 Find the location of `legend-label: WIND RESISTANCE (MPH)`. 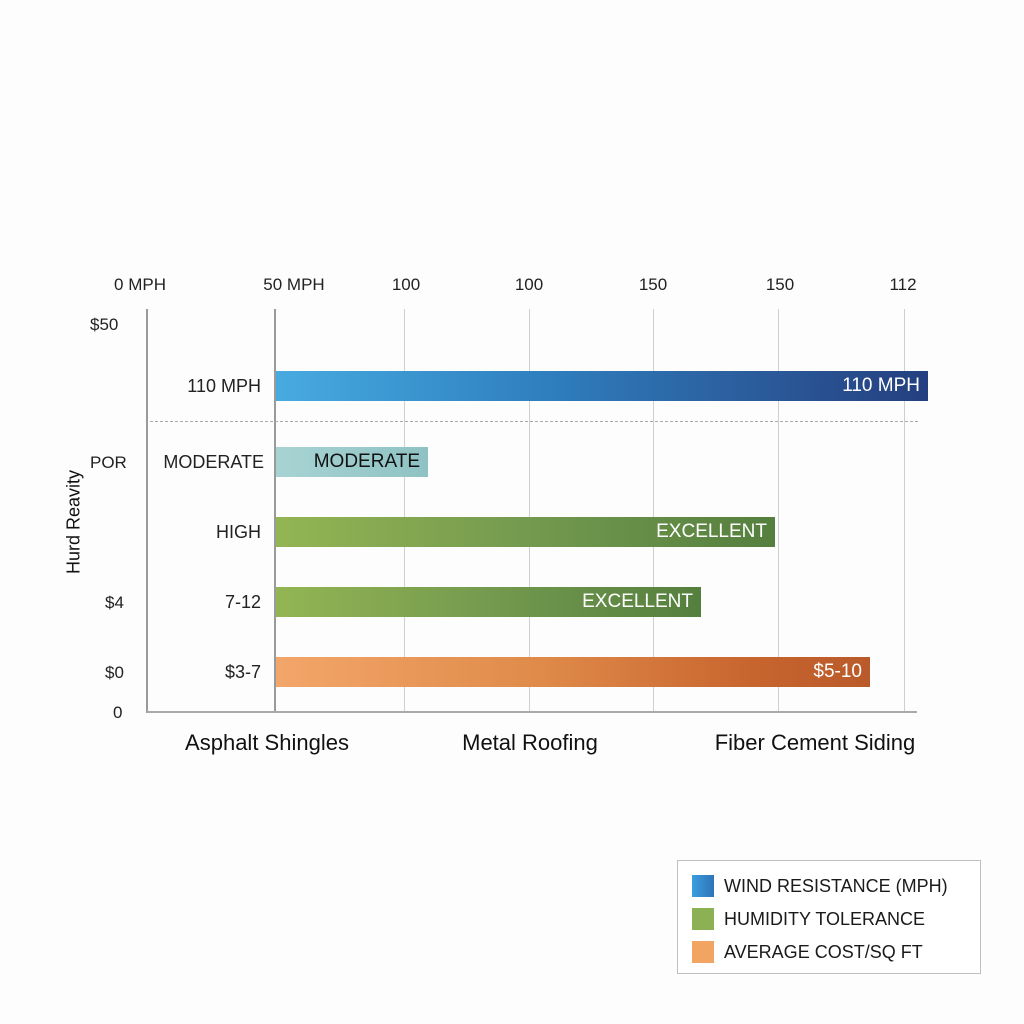

legend-label: WIND RESISTANCE (MPH) is located at coordinates (836, 885).